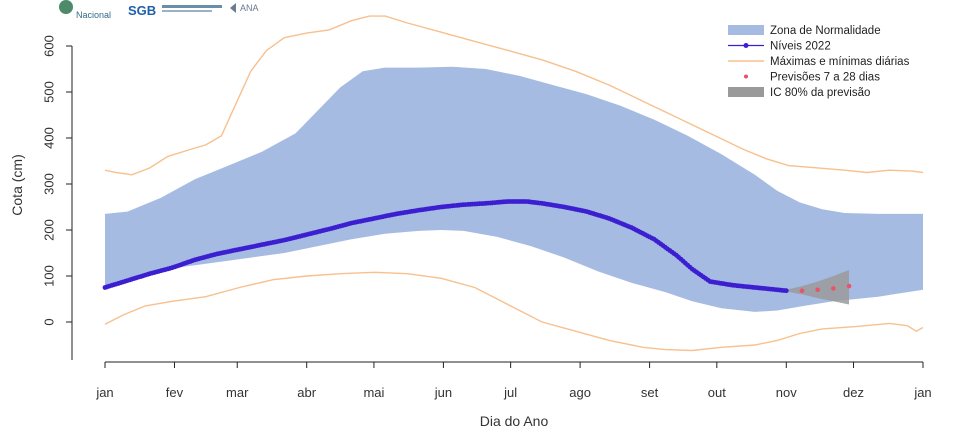 The width and height of the screenshot is (970, 435). What do you see at coordinates (825, 288) in the screenshot?
I see `forecast-layer` at bounding box center [825, 288].